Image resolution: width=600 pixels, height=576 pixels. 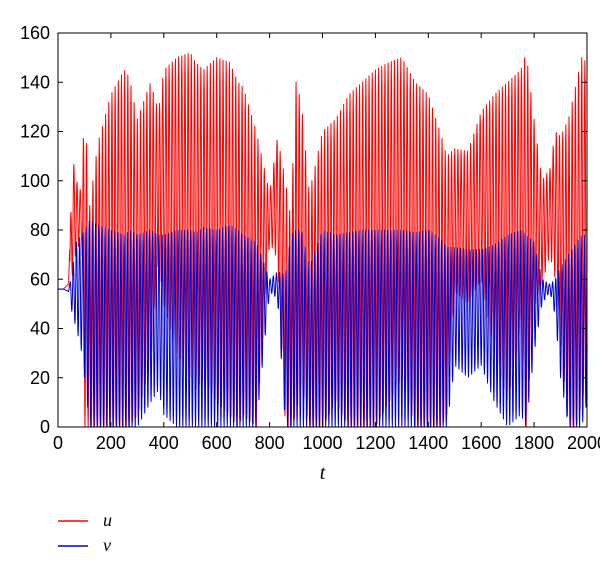 What do you see at coordinates (481, 443) in the screenshot?
I see `x-tick-label: 1600` at bounding box center [481, 443].